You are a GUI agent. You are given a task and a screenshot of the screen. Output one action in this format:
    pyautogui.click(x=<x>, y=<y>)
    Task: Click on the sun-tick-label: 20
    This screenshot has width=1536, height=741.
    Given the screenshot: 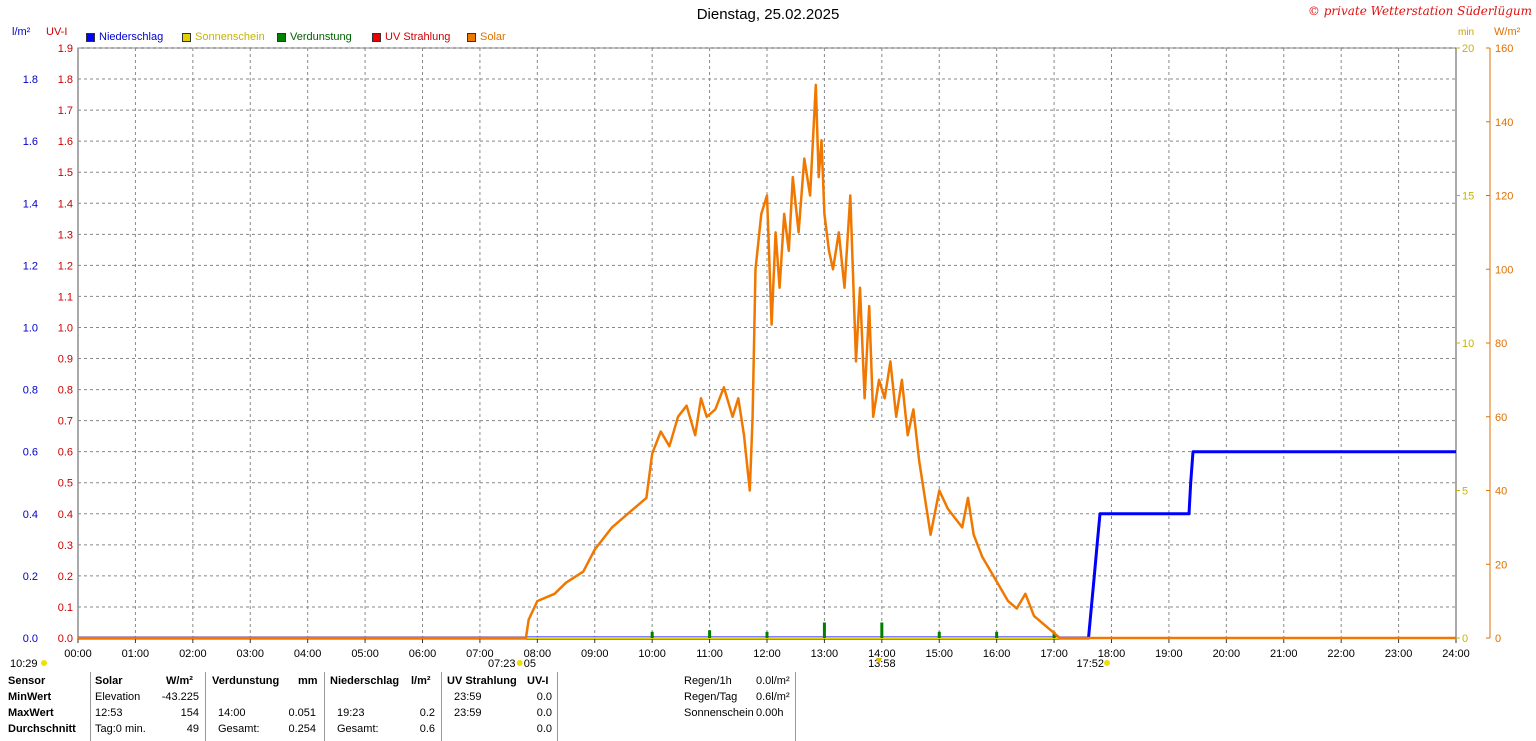 What is the action you would take?
    pyautogui.click(x=1468, y=49)
    